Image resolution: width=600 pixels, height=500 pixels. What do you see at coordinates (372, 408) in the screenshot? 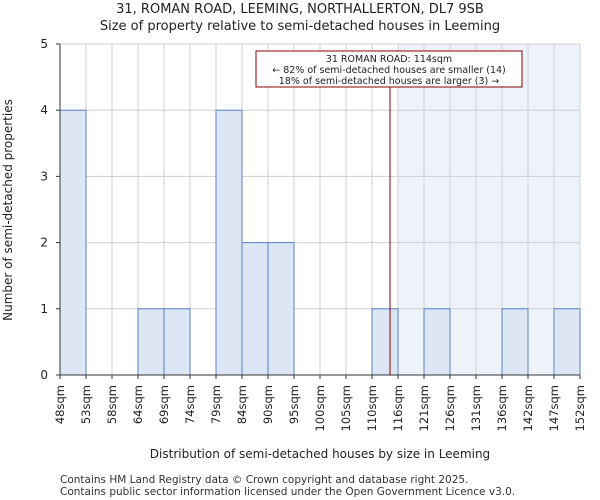
I see `x-tick-label: 110sqm` at bounding box center [372, 408].